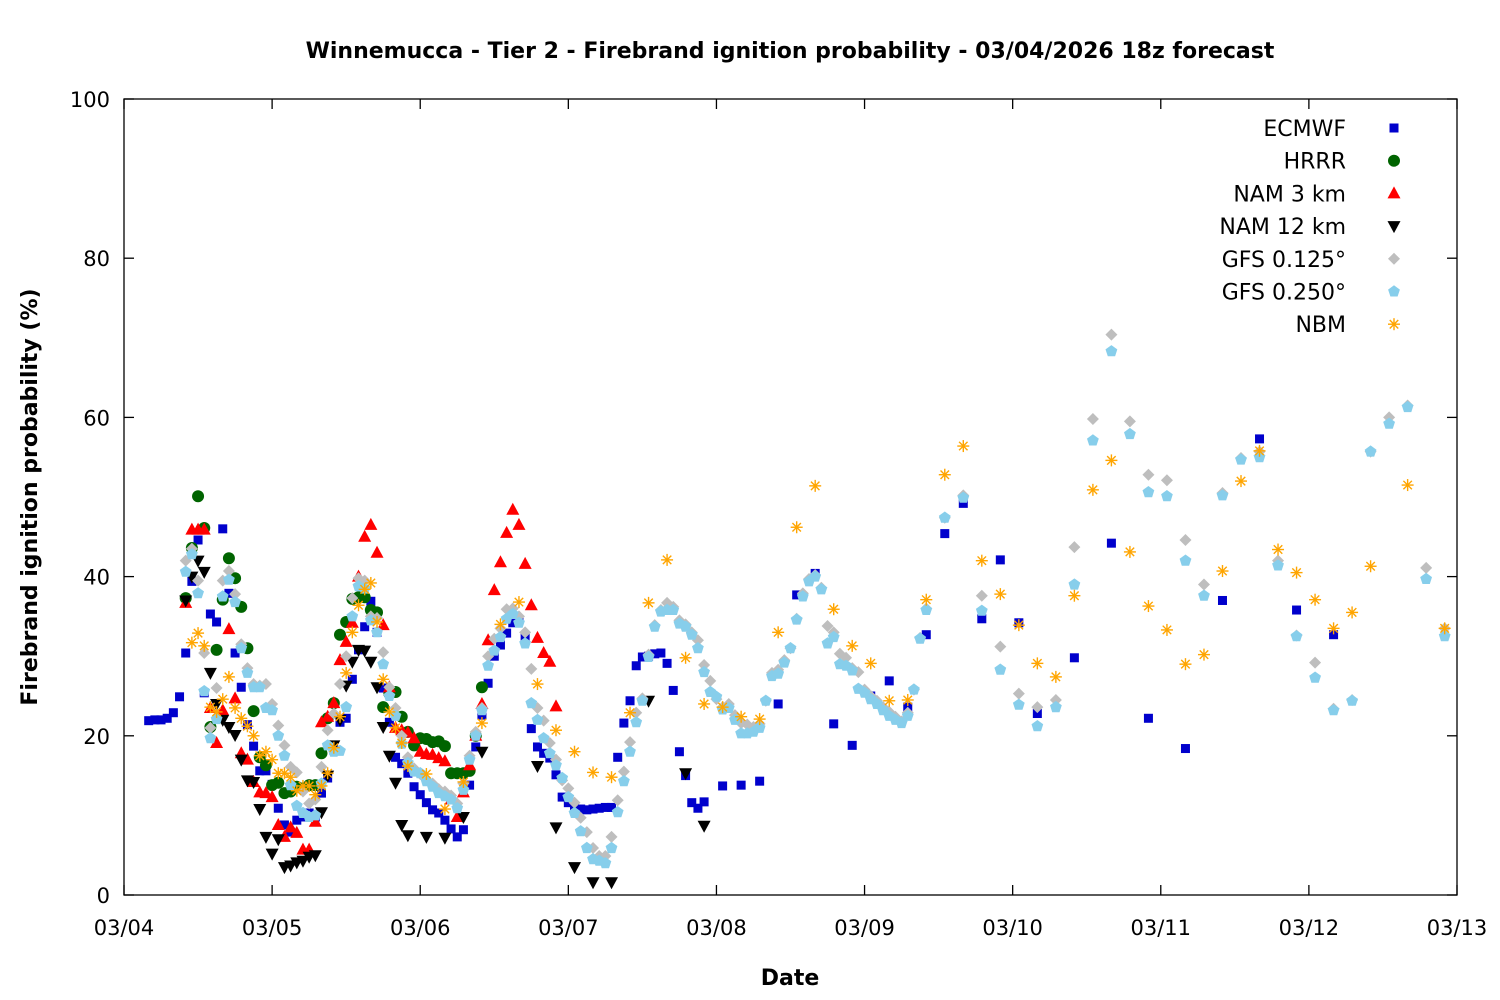 Image resolution: width=1500 pixels, height=1000 pixels. What do you see at coordinates (1282, 227) in the screenshot?
I see `legend-label-nam-12-km: NAM 12 km` at bounding box center [1282, 227].